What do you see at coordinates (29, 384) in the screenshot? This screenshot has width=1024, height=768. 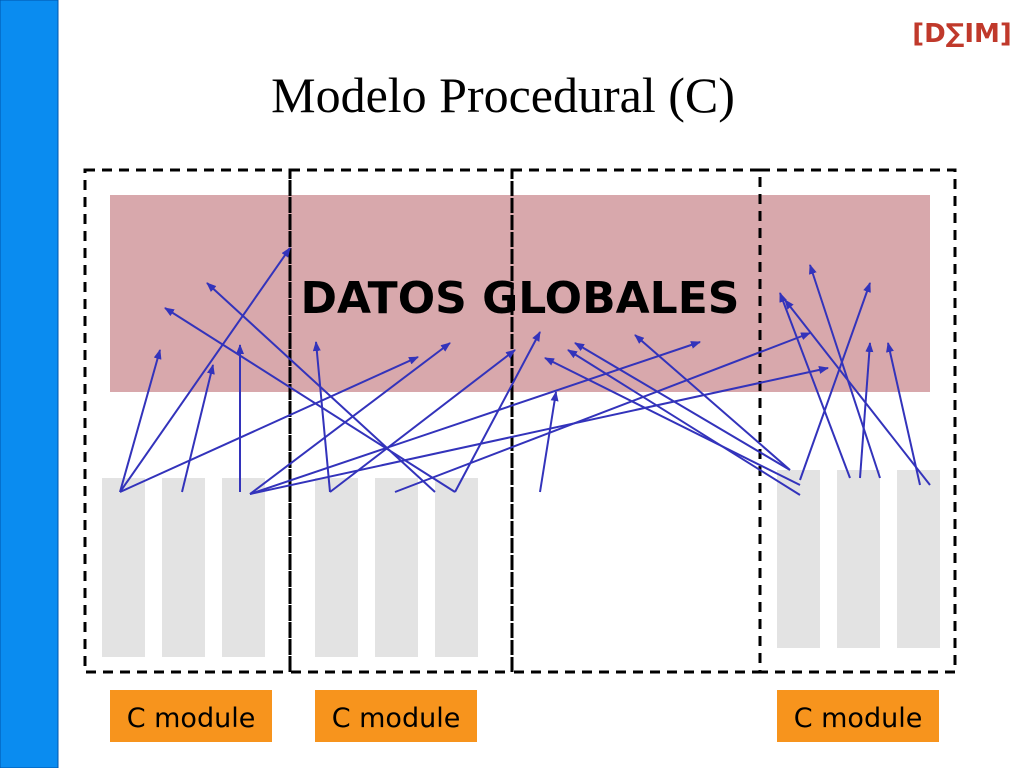 I see `side-bar` at bounding box center [29, 384].